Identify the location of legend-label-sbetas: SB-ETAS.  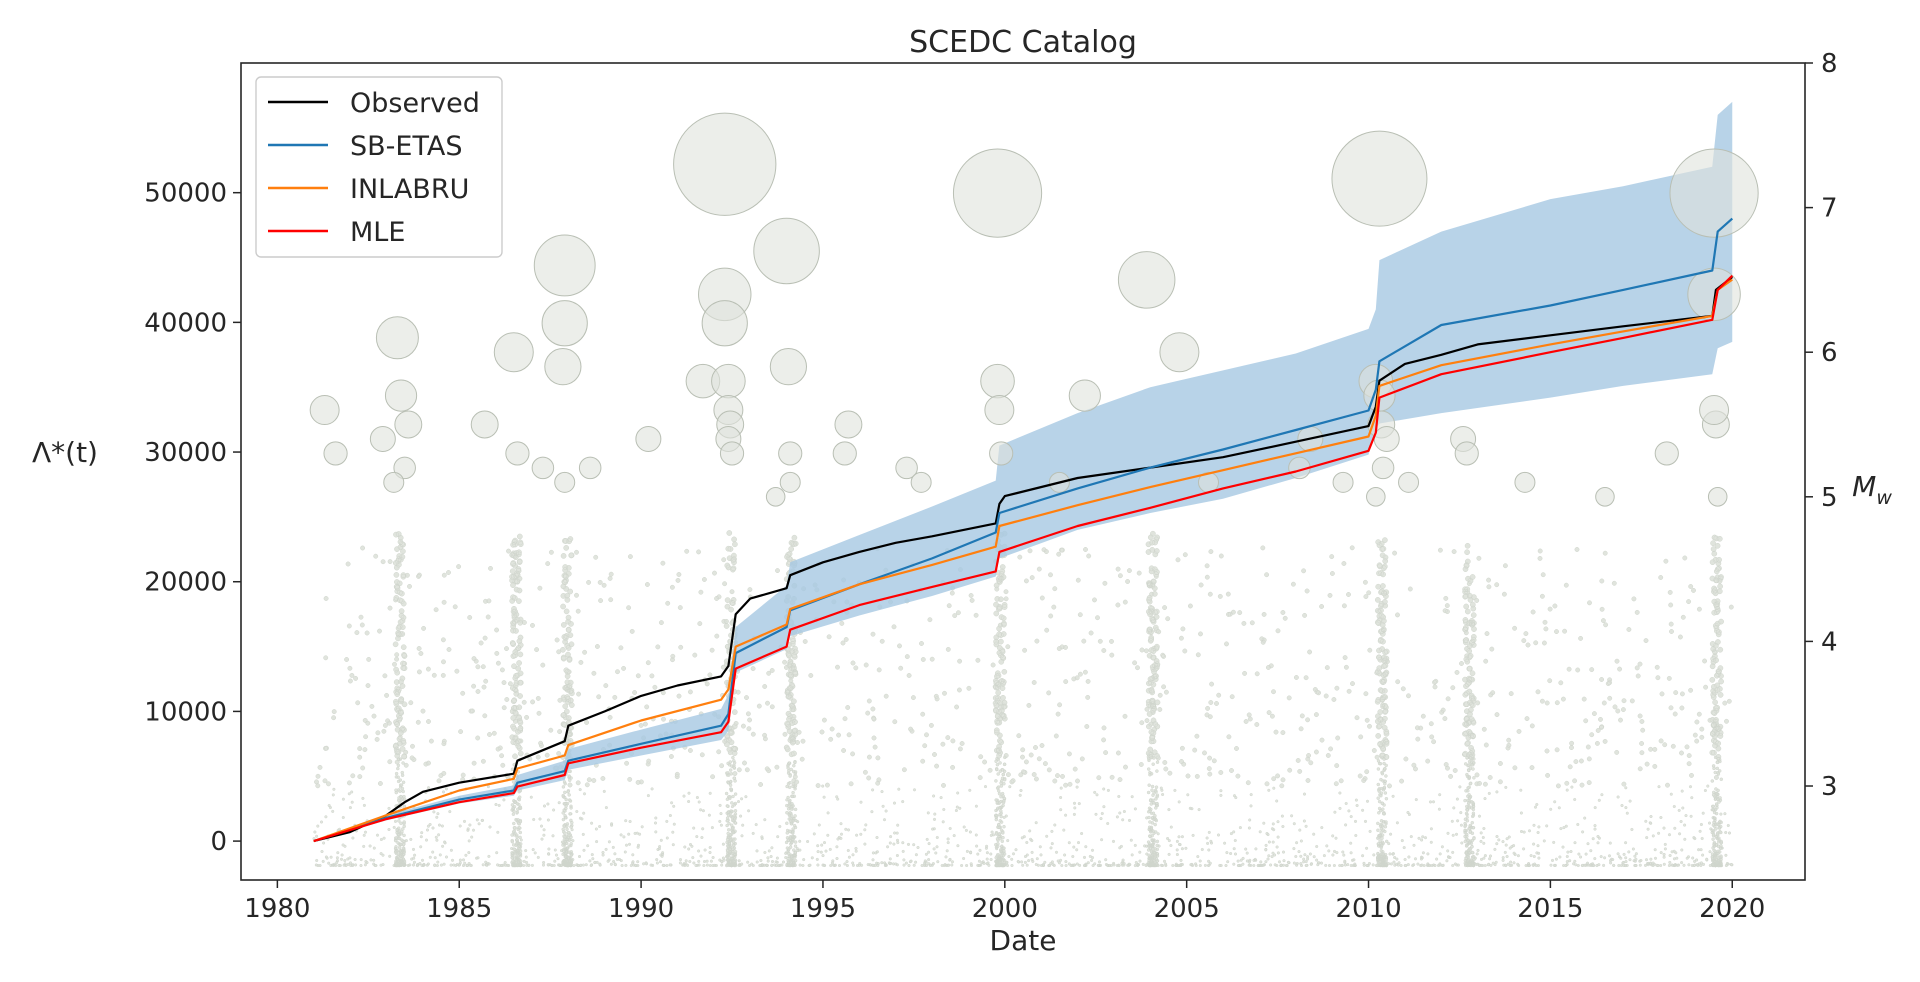
(406, 146).